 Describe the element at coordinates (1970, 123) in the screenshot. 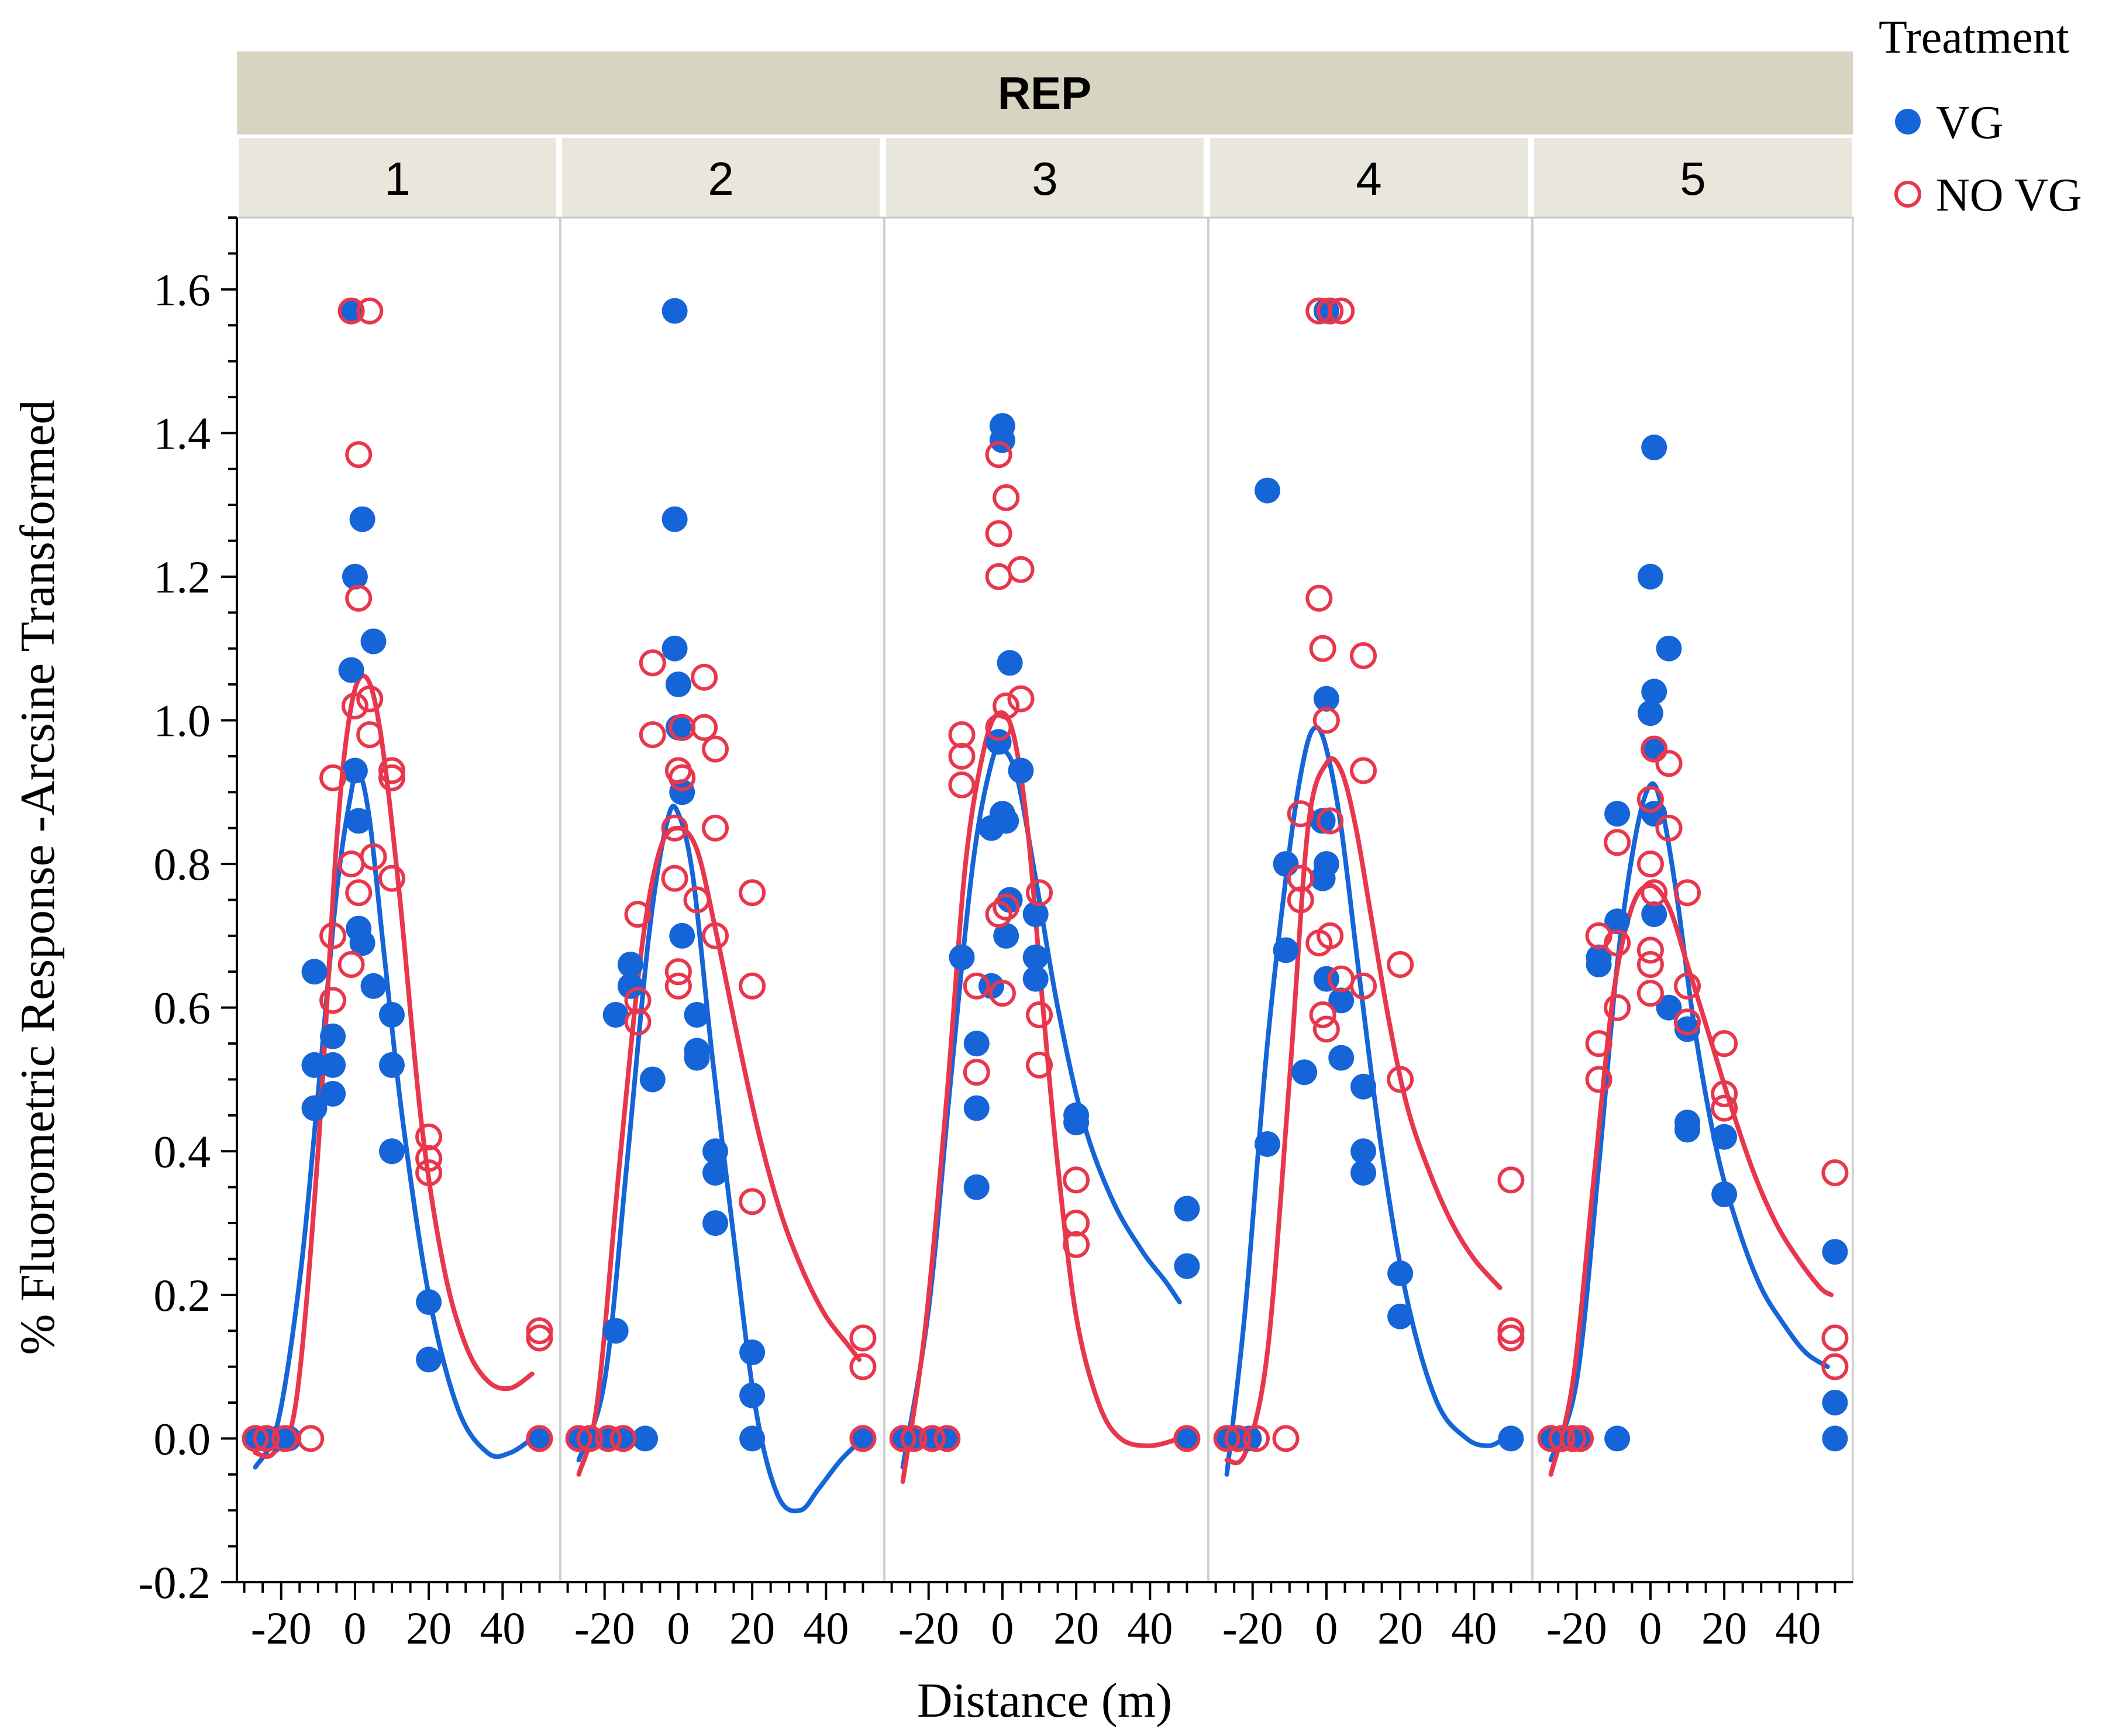

I see `legend-label-vg: VG` at that location.